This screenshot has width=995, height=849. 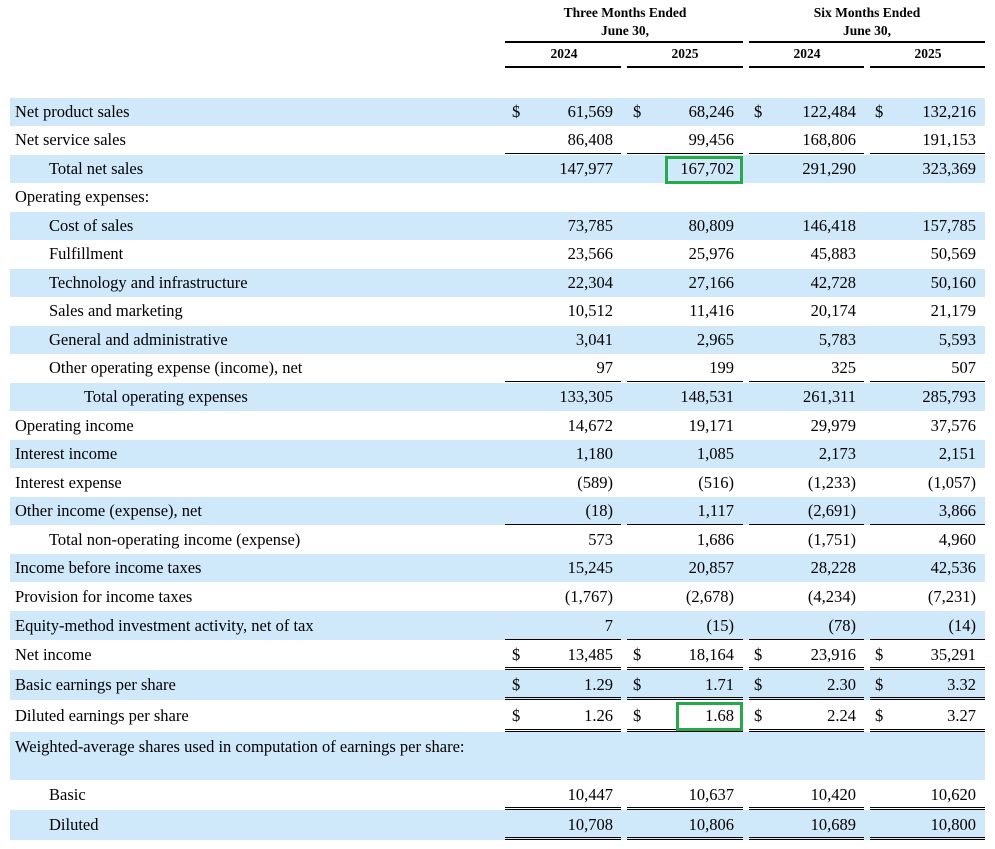 What do you see at coordinates (608, 625) in the screenshot?
I see `row-value: 7` at bounding box center [608, 625].